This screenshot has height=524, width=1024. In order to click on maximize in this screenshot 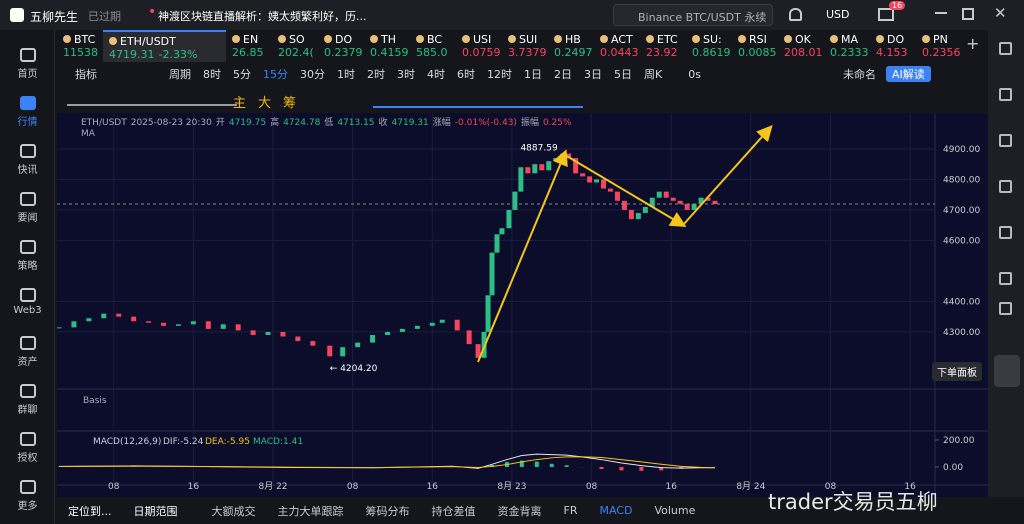, I will do `click(968, 14)`.